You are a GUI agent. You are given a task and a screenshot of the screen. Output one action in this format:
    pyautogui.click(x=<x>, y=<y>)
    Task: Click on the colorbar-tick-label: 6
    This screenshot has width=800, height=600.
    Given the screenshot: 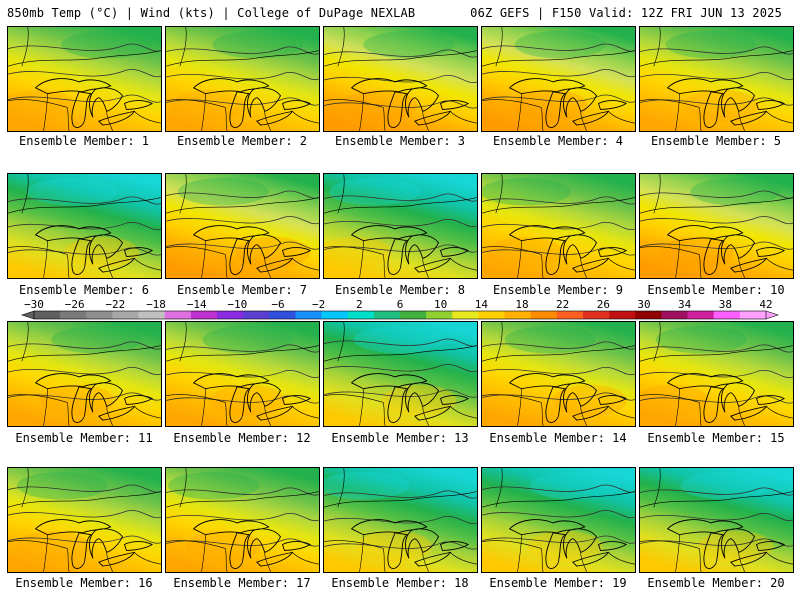 What is the action you would take?
    pyautogui.click(x=400, y=304)
    